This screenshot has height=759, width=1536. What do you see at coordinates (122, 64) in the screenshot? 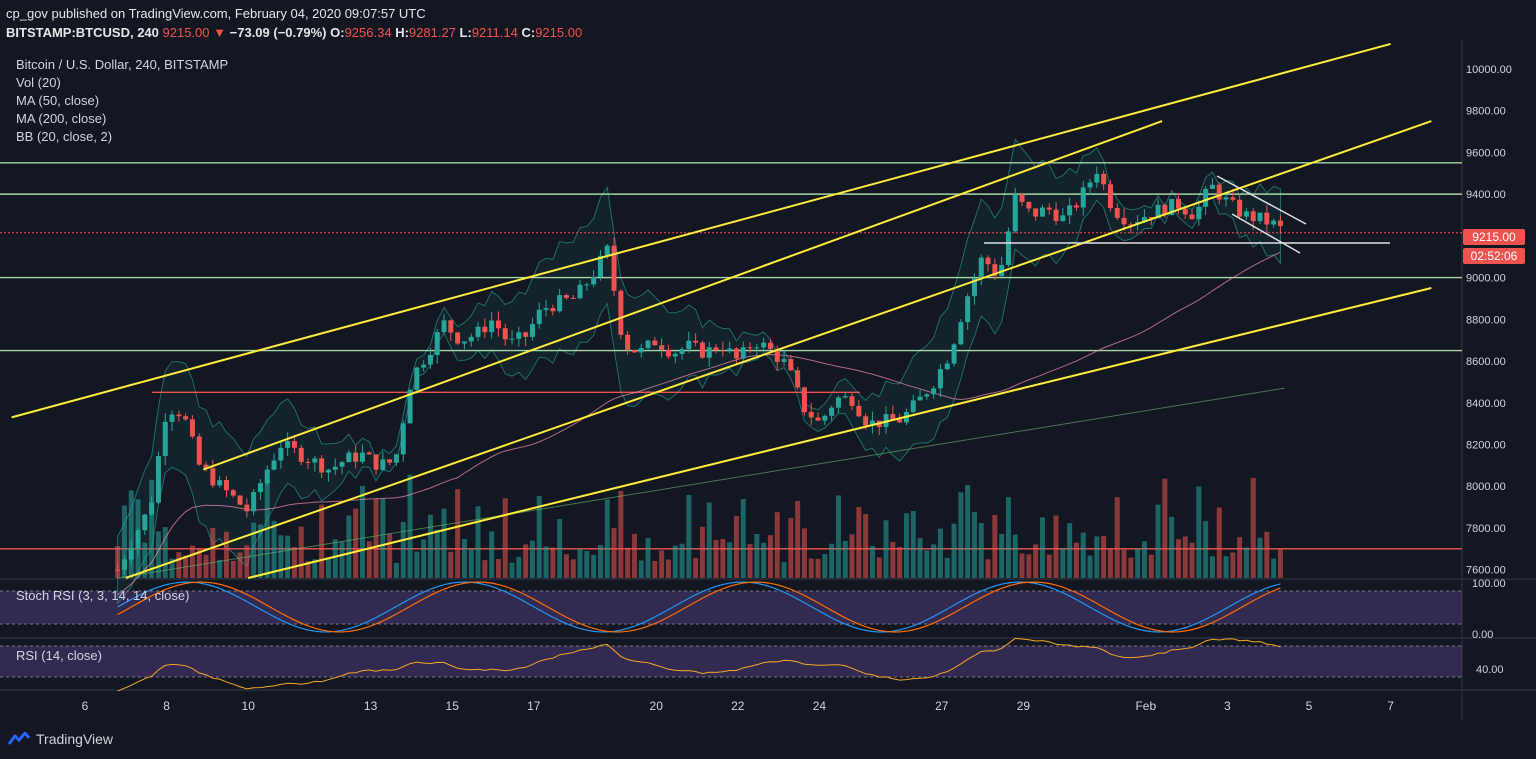
I see `legend-symbol: Bitcoin / U.S. Dollar, 240, BITSTAMP` at bounding box center [122, 64].